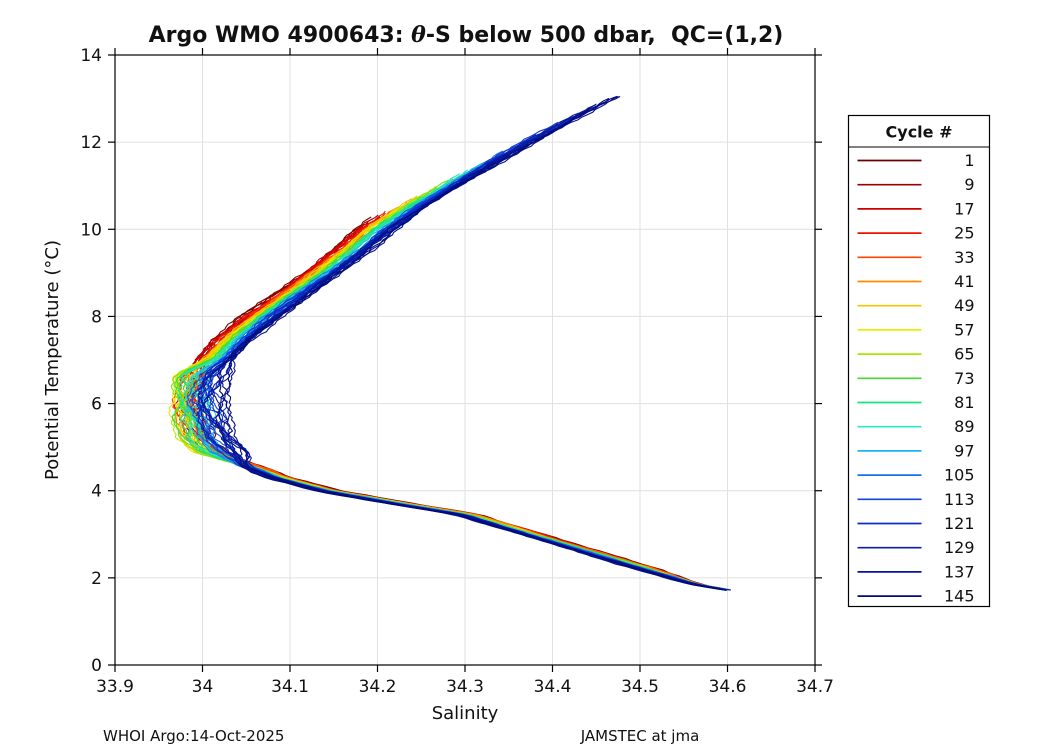 The height and width of the screenshot is (750, 1050). Describe the element at coordinates (964, 233) in the screenshot. I see `legend-entry-label: 25` at that location.